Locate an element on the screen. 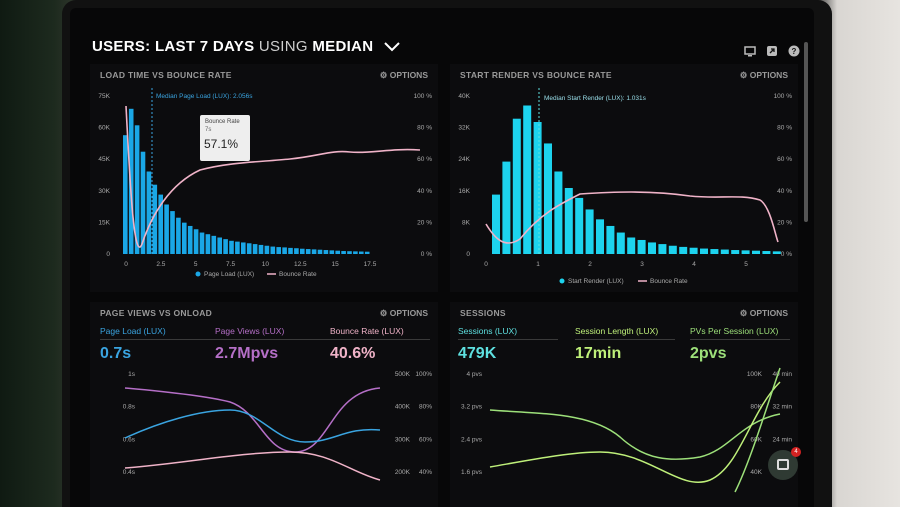  x-tick-label: 2.5 is located at coordinates (160, 264).